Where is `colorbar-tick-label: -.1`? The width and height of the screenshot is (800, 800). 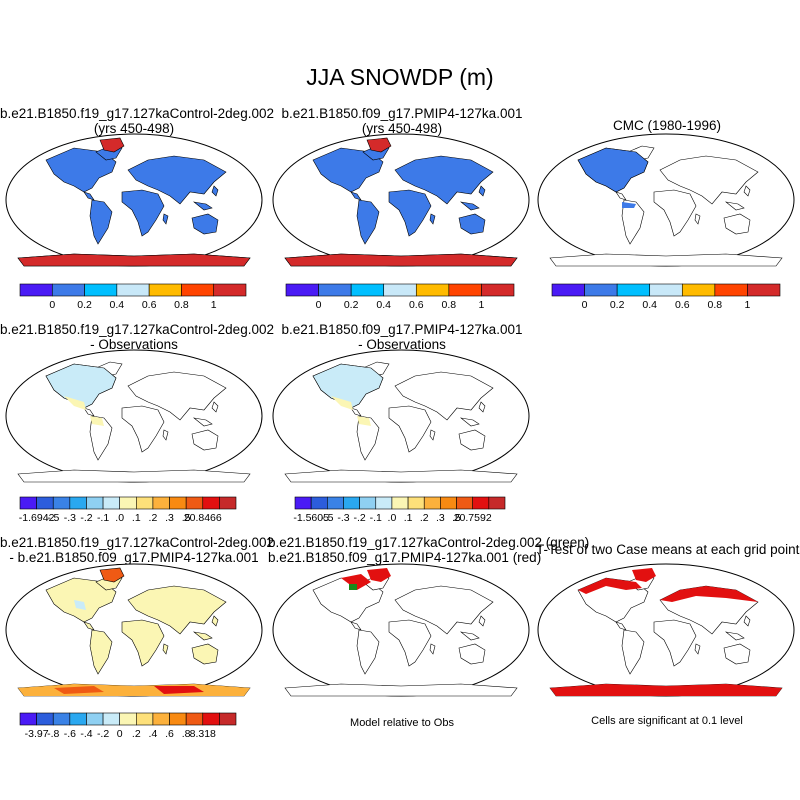 colorbar-tick-label: -.1 is located at coordinates (103, 518).